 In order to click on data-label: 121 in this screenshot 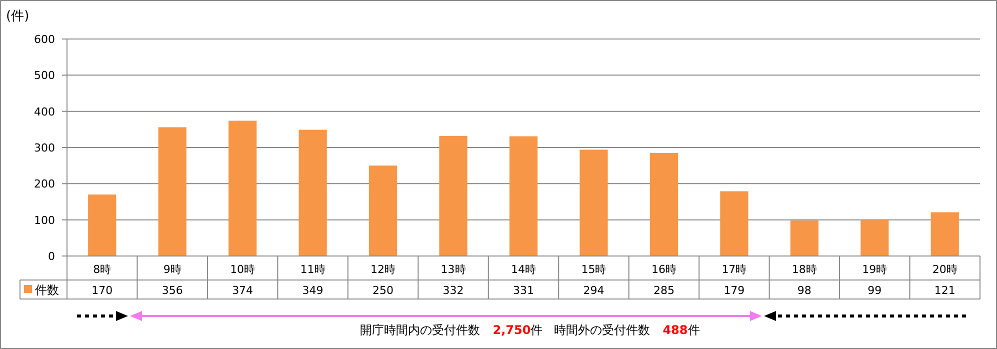, I will do `click(945, 290)`.